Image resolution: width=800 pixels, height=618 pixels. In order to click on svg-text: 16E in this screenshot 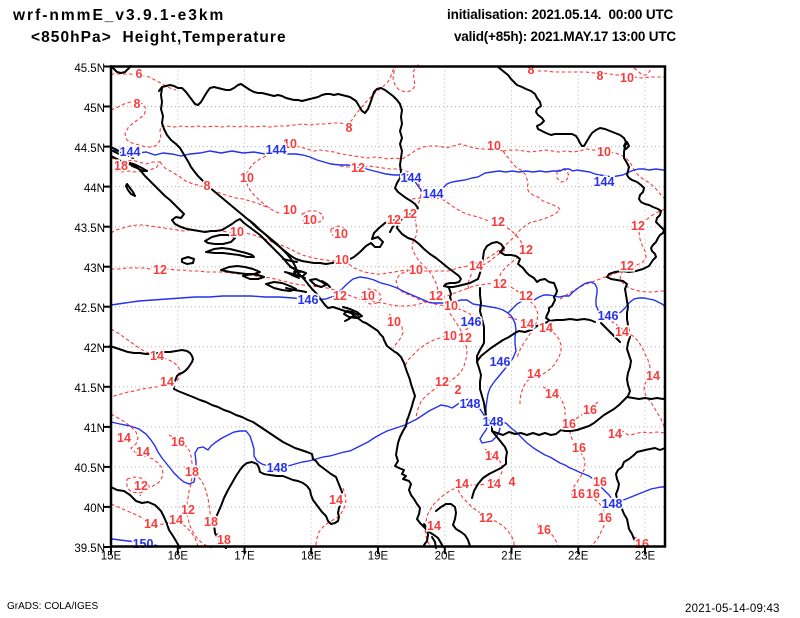, I will do `click(178, 557)`.